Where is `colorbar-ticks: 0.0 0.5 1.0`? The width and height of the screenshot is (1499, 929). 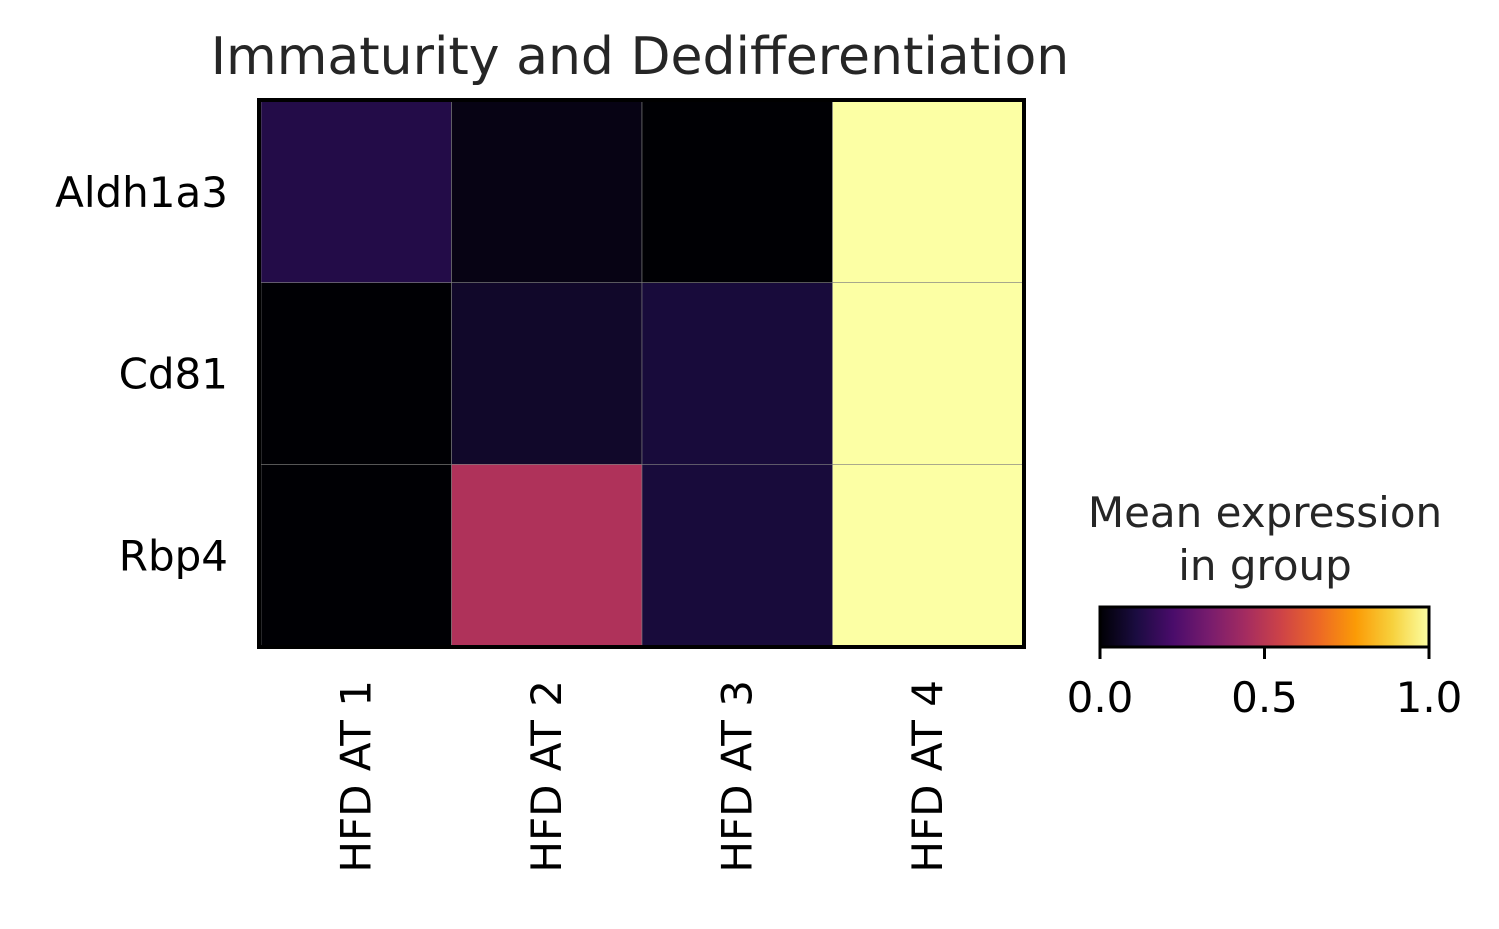
colorbar-ticks: 0.0 0.5 1.0 is located at coordinates (1265, 684).